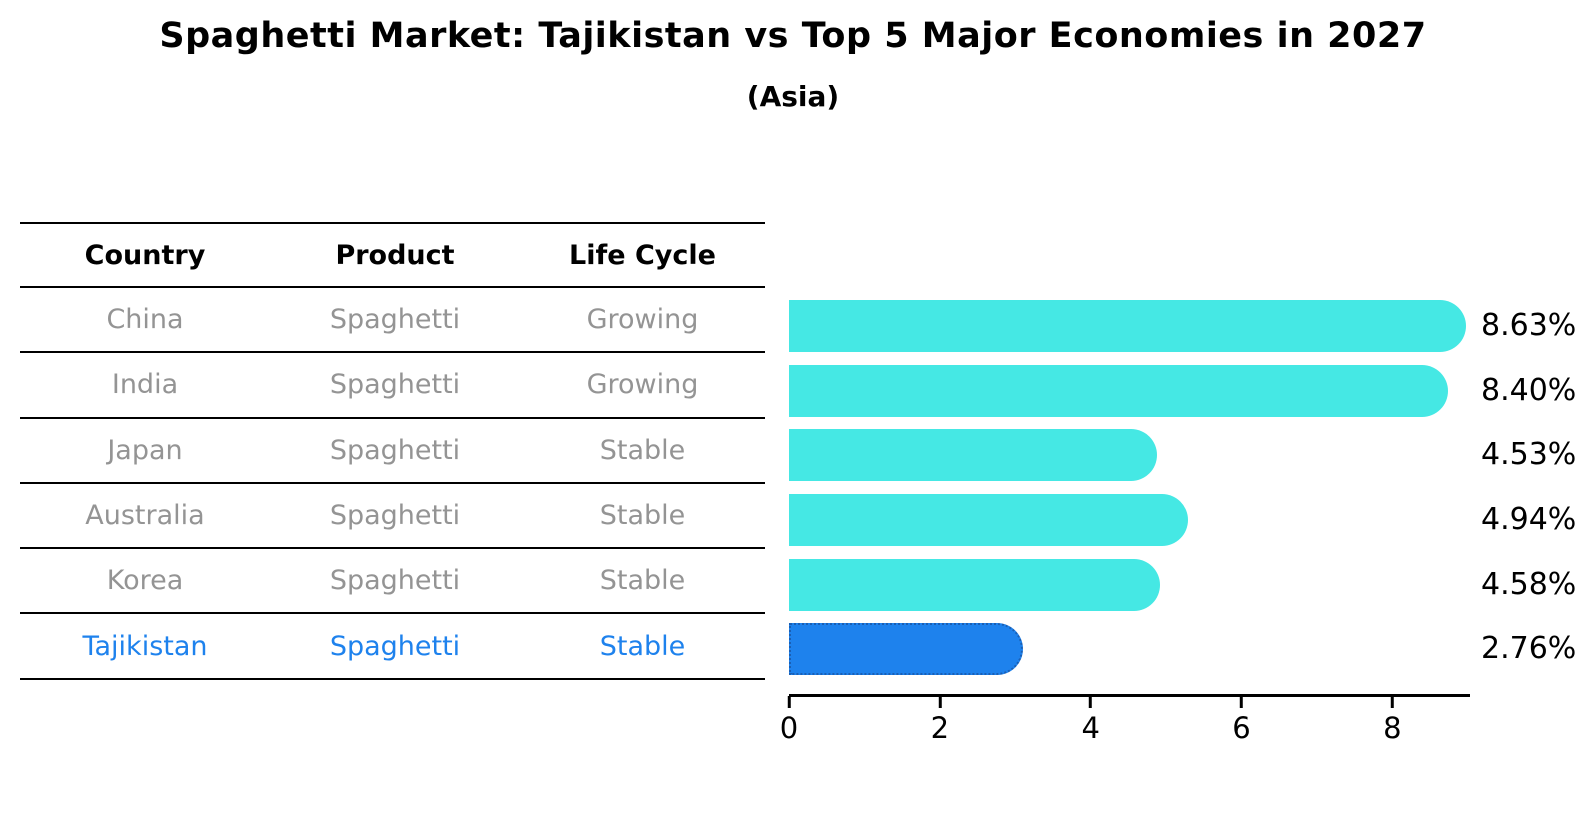  What do you see at coordinates (1182, 455) in the screenshot?
I see `bar-row-japan: 4.53%` at bounding box center [1182, 455].